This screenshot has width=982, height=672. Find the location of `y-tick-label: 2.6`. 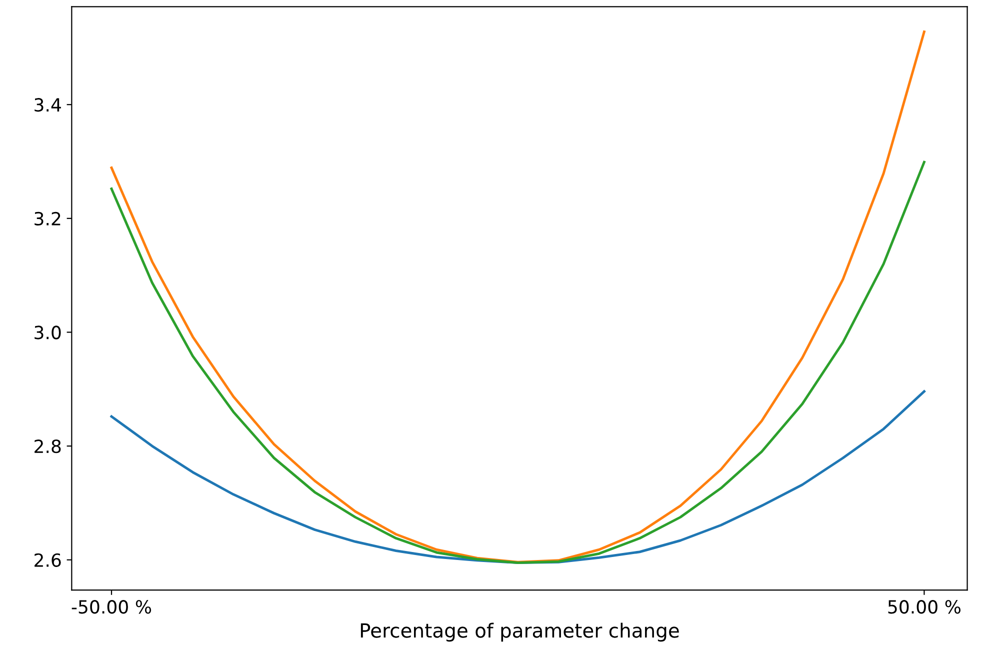

y-tick-label: 2.6 is located at coordinates (47, 560).